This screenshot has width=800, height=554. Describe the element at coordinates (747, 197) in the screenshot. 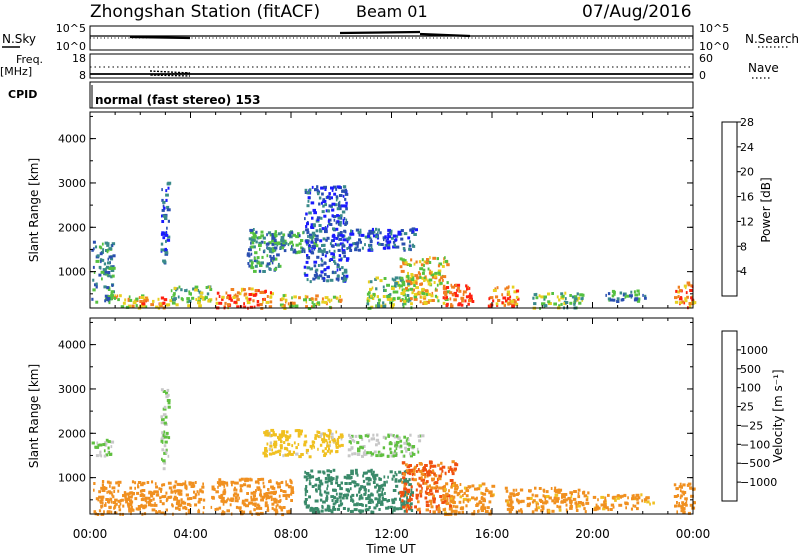

I see `colorbar-tick-label: 16` at that location.